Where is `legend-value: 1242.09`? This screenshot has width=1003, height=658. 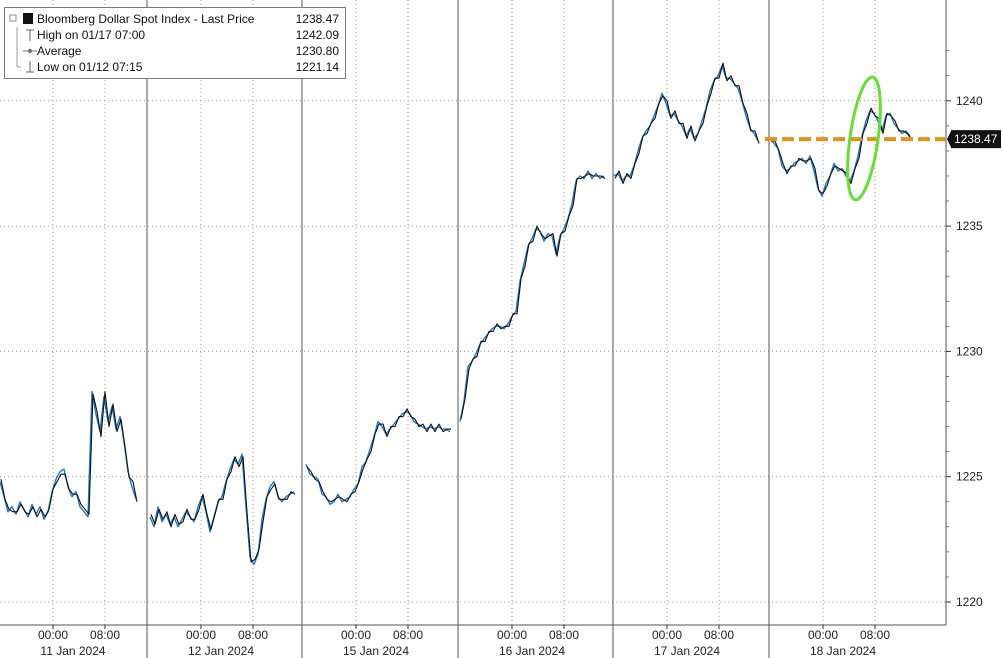 legend-value: 1242.09 is located at coordinates (317, 35).